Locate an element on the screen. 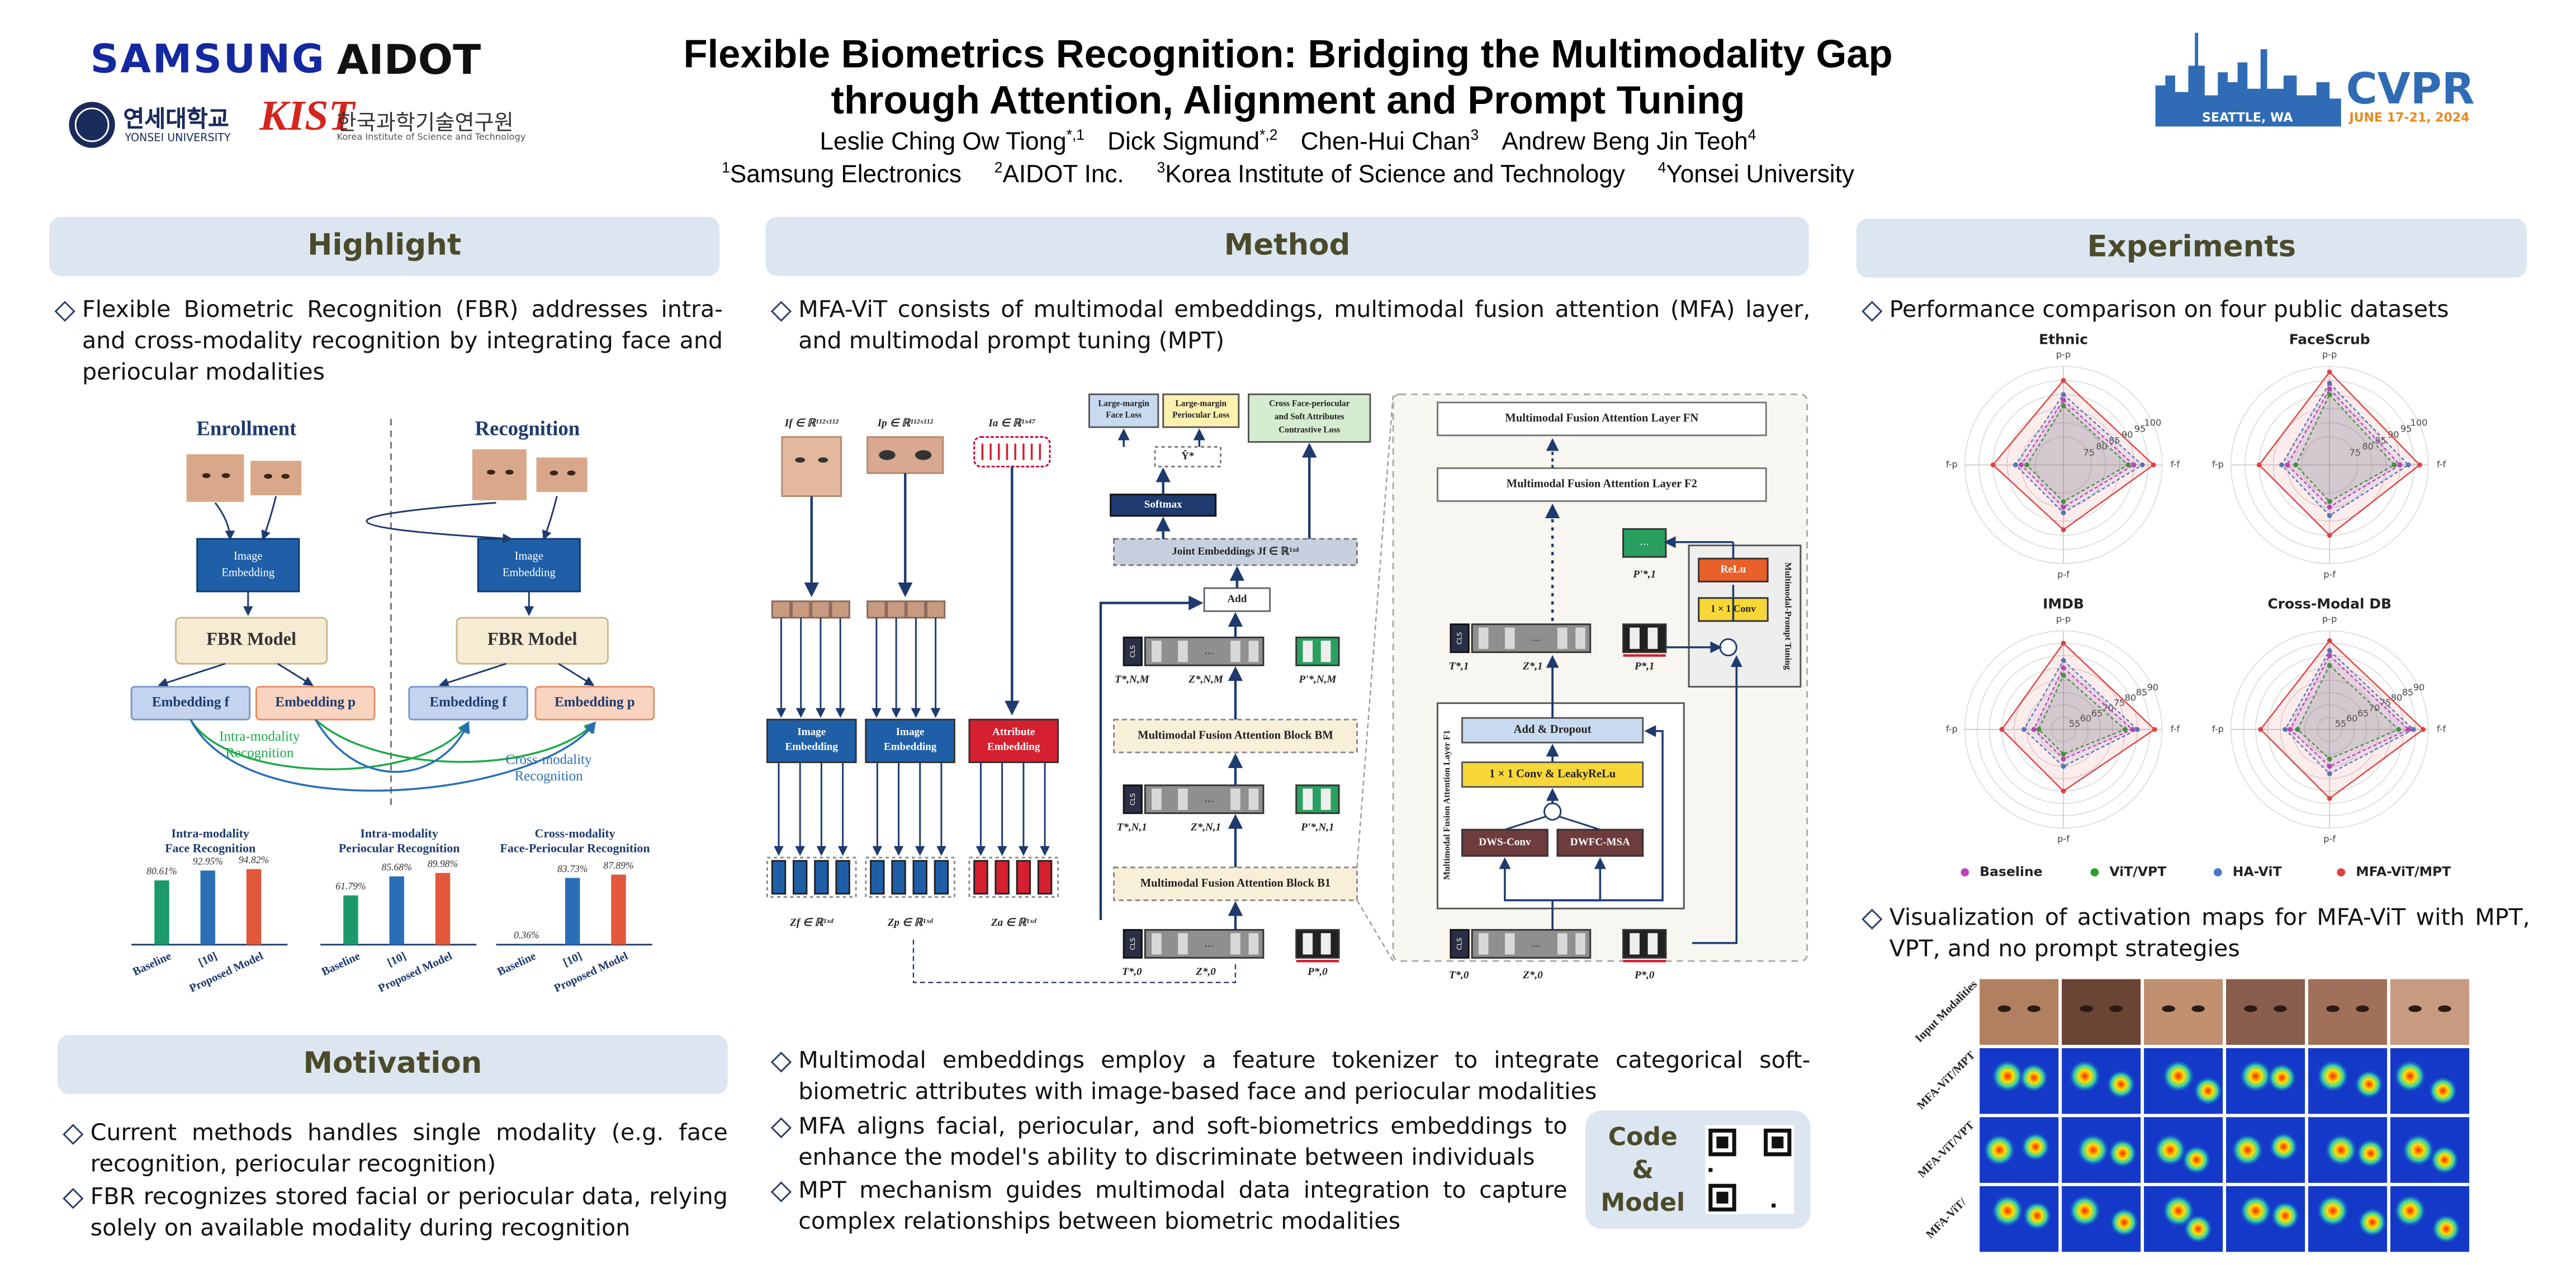 This screenshot has width=2576, height=1288. affiliation-sup: 3 is located at coordinates (1161, 167).